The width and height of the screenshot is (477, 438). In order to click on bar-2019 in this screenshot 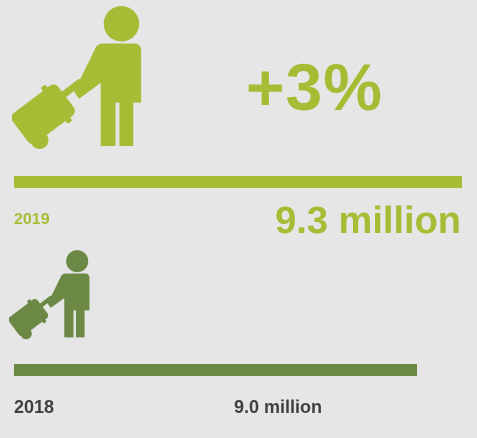, I will do `click(238, 182)`.